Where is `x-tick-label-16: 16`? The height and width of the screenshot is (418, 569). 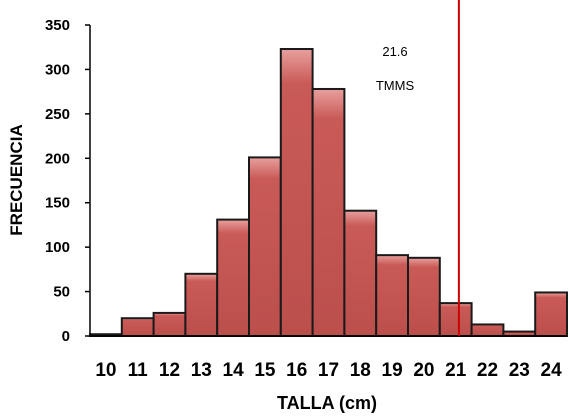
x-tick-label-16: 16 is located at coordinates (296, 370).